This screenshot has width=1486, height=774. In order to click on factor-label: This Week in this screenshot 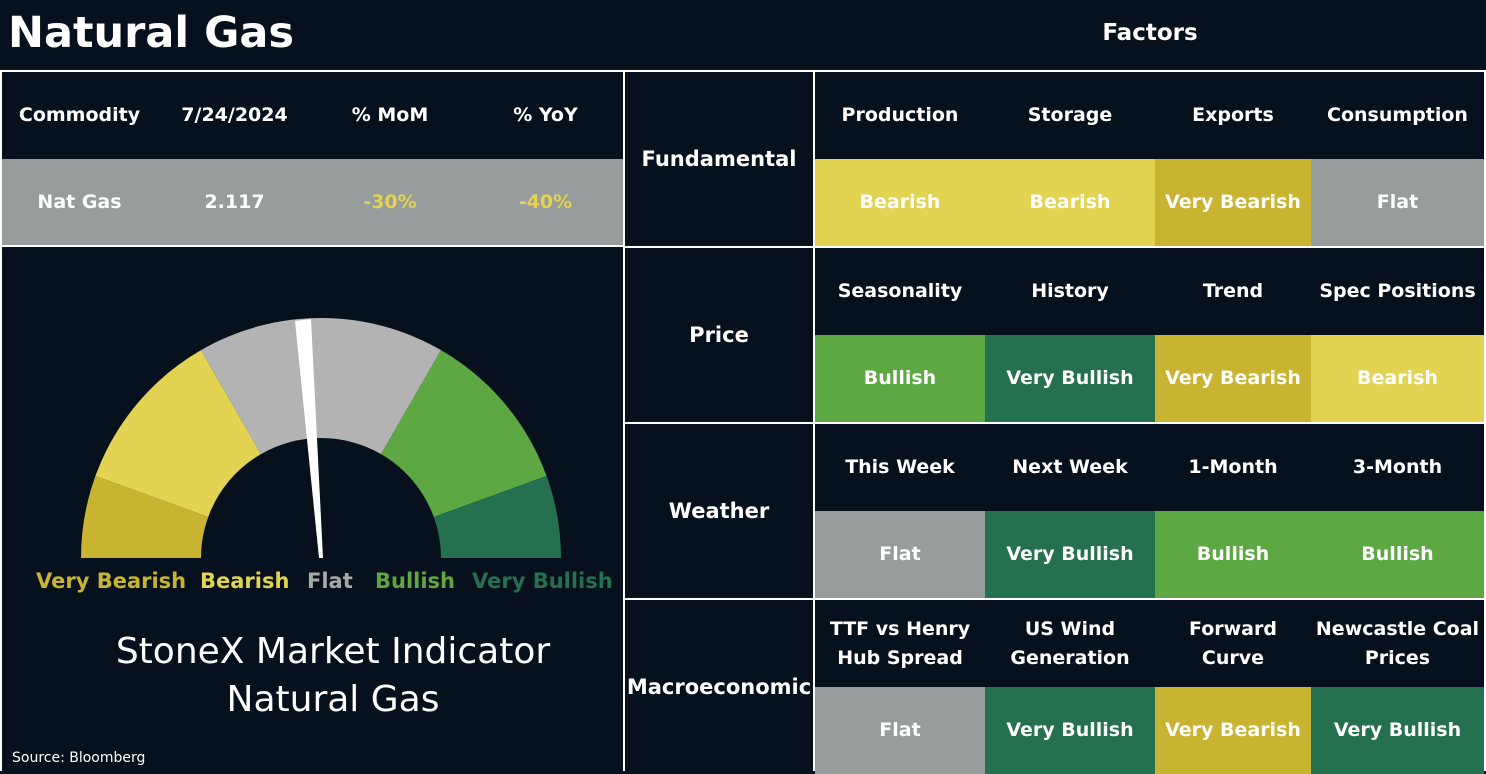, I will do `click(900, 467)`.